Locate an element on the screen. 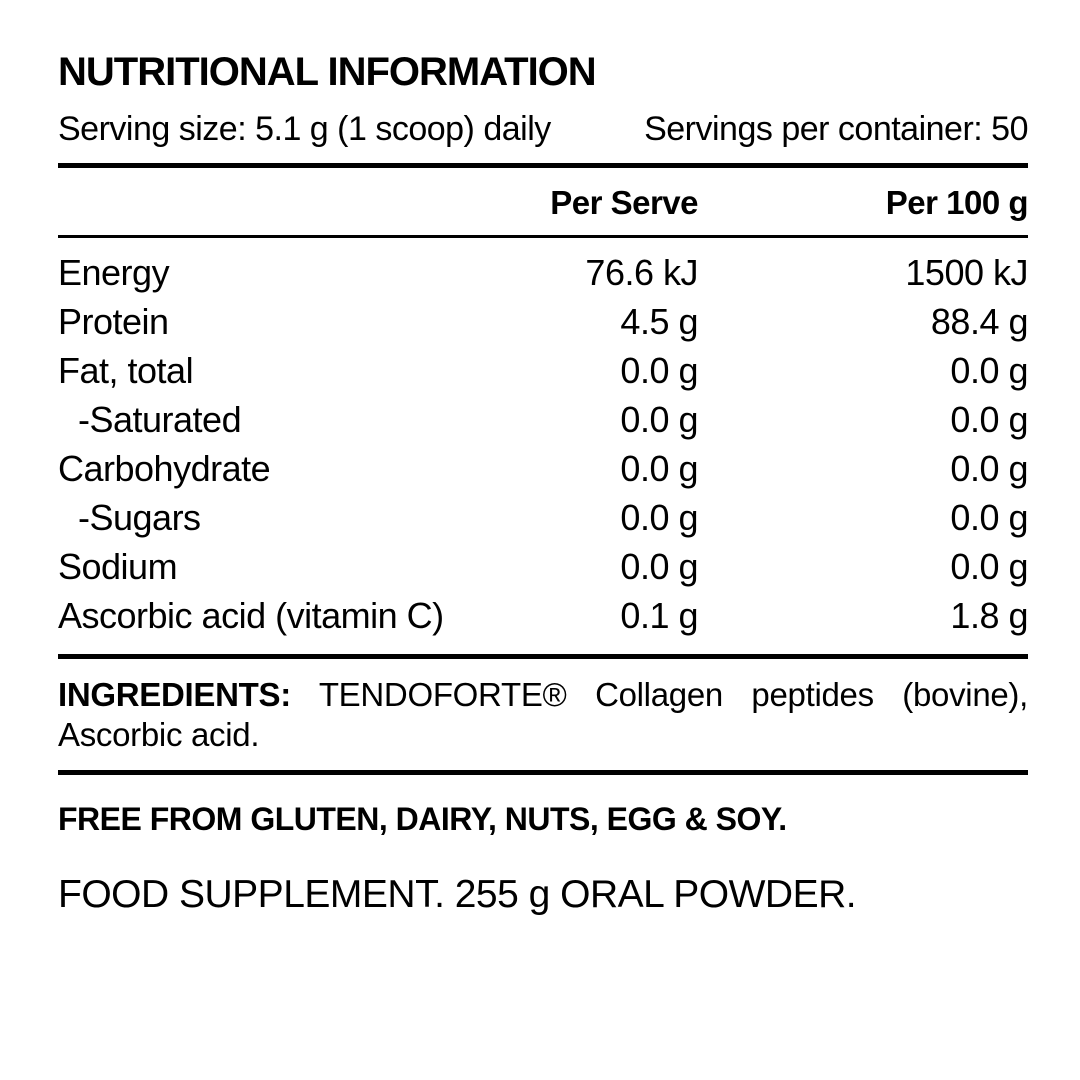  per-serve-value: 4.5 g is located at coordinates (659, 321).